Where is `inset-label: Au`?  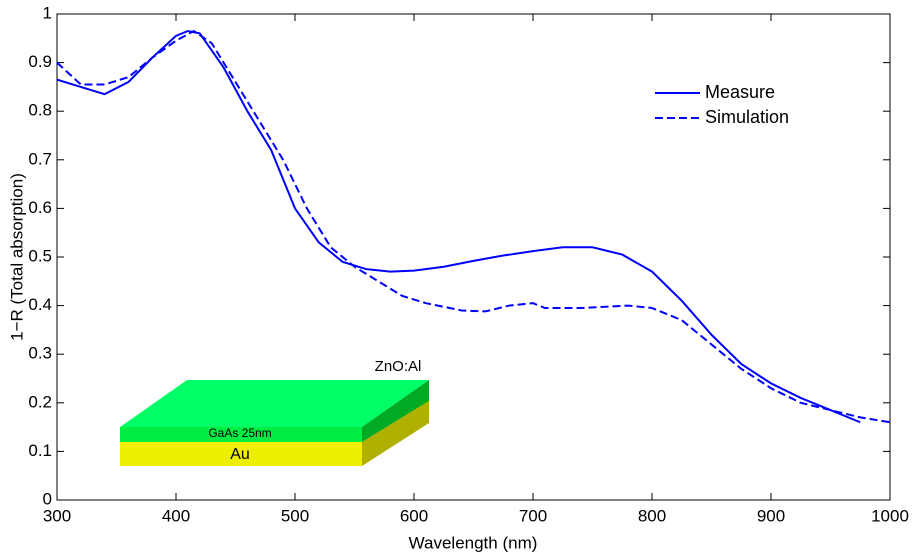 inset-label: Au is located at coordinates (240, 454).